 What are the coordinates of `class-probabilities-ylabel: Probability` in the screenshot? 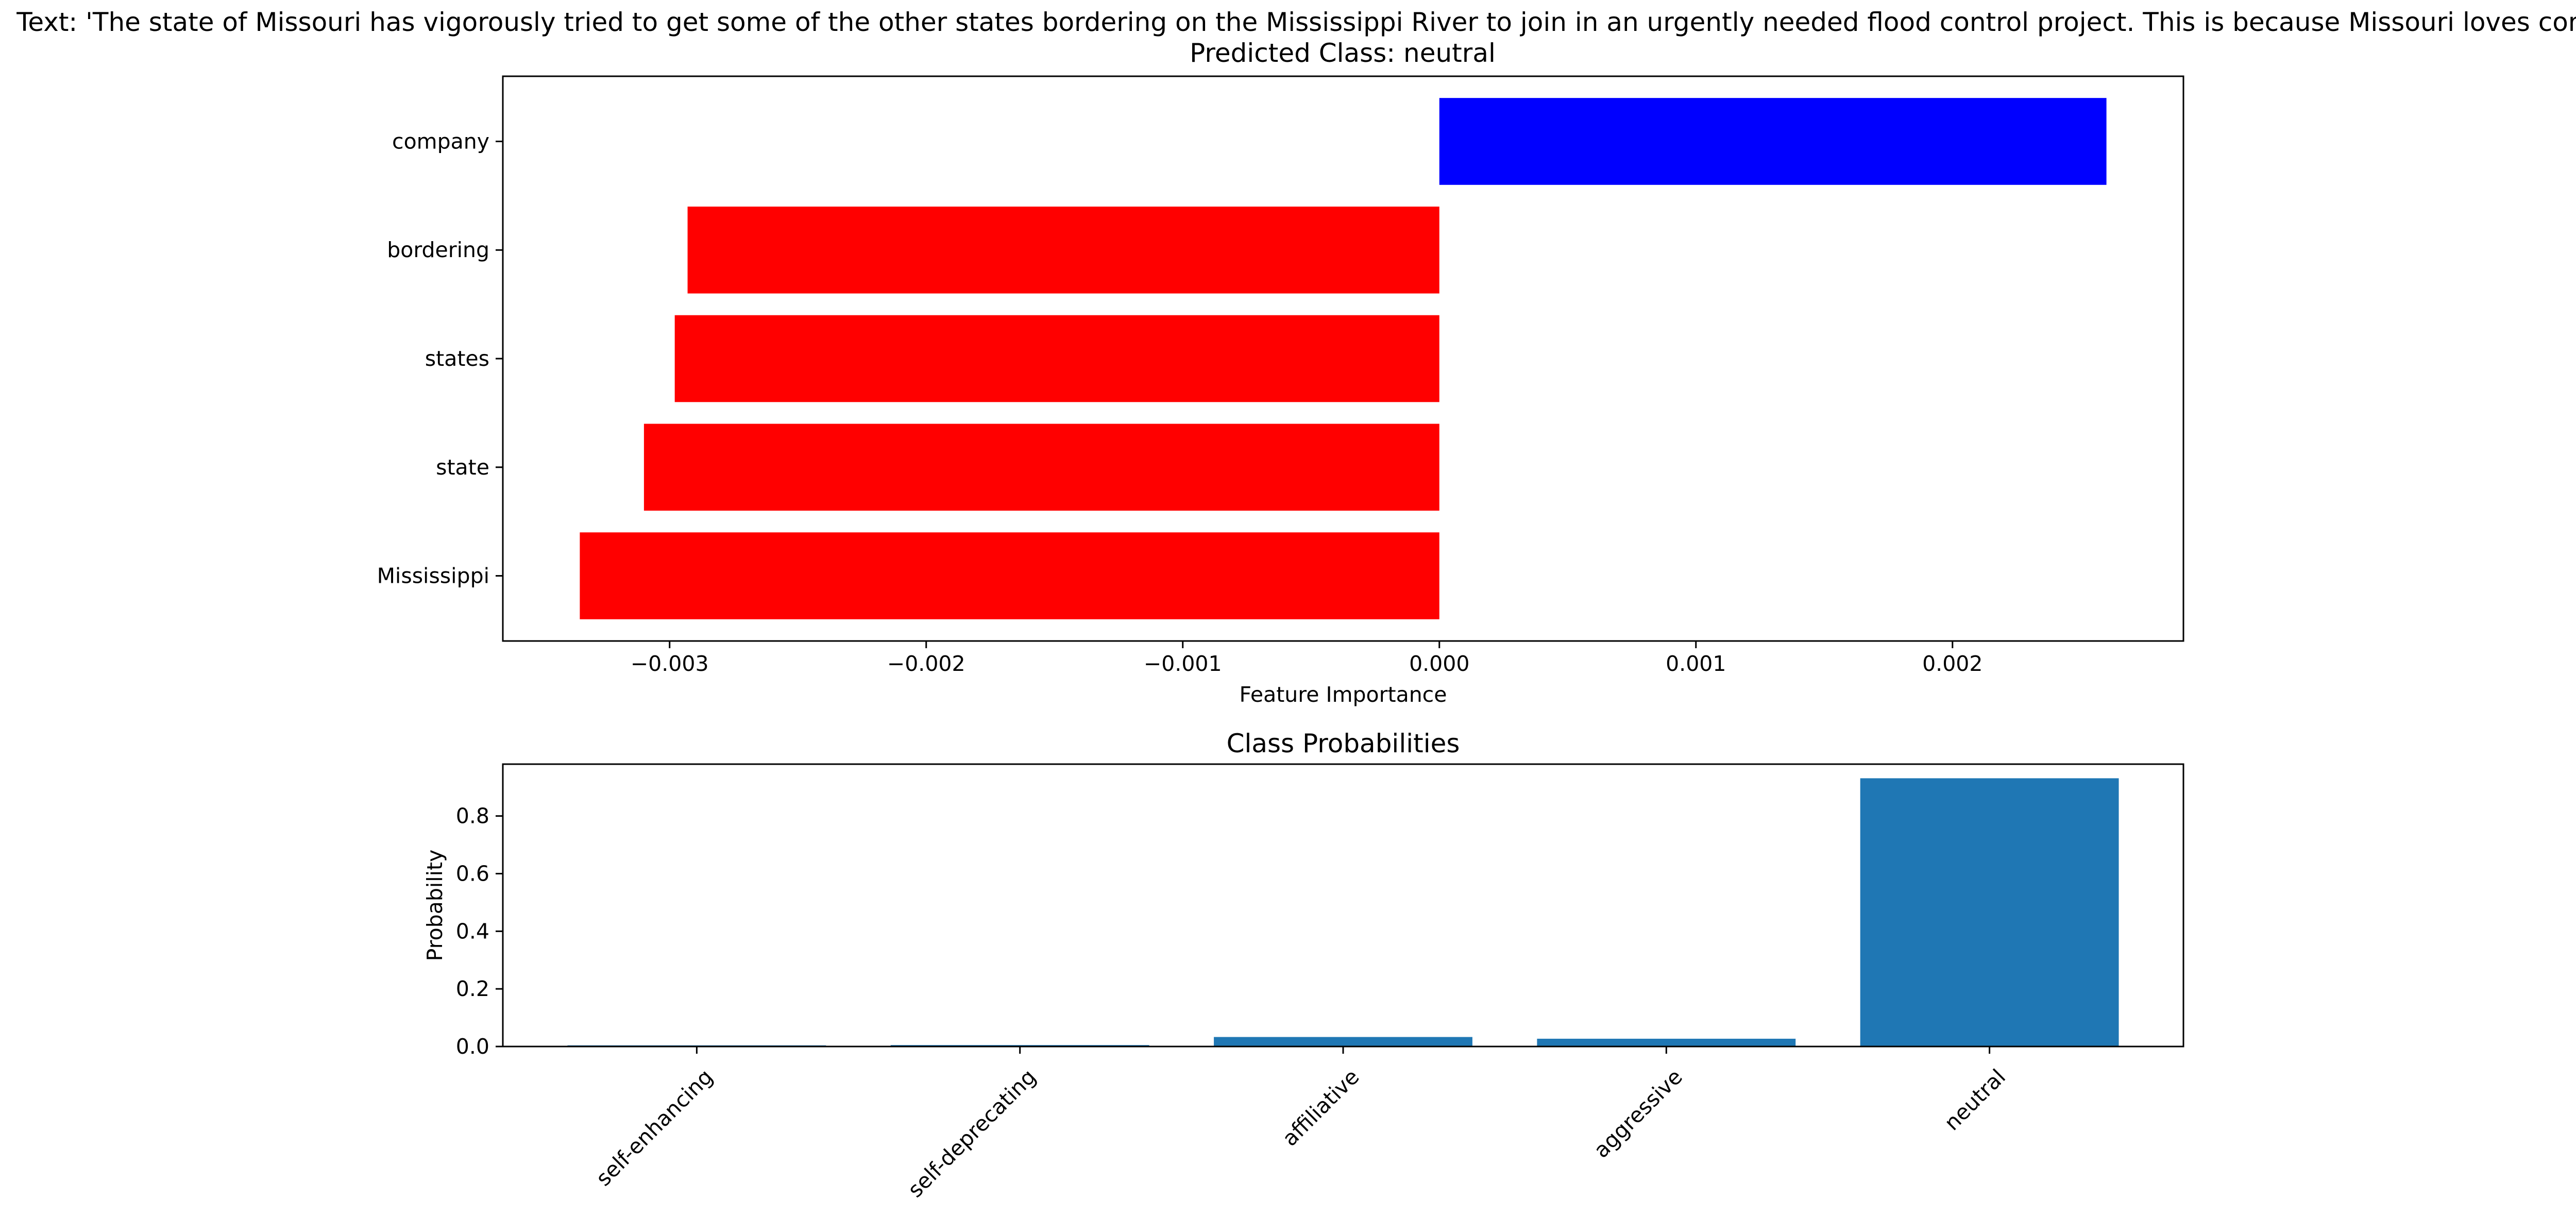 It's located at (434, 905).